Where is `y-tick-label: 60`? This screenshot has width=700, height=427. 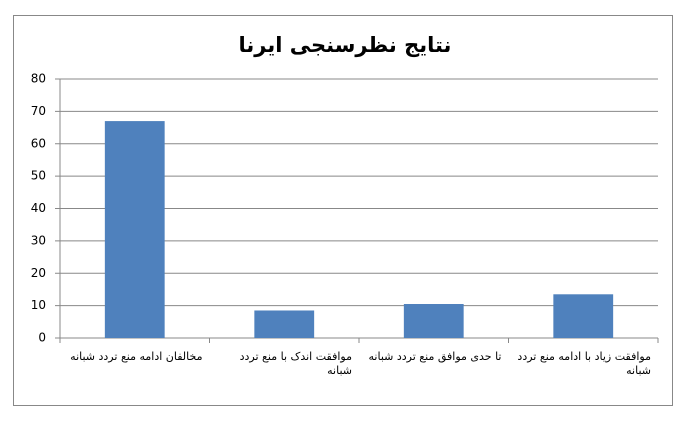
y-tick-label: 60 is located at coordinates (38, 143).